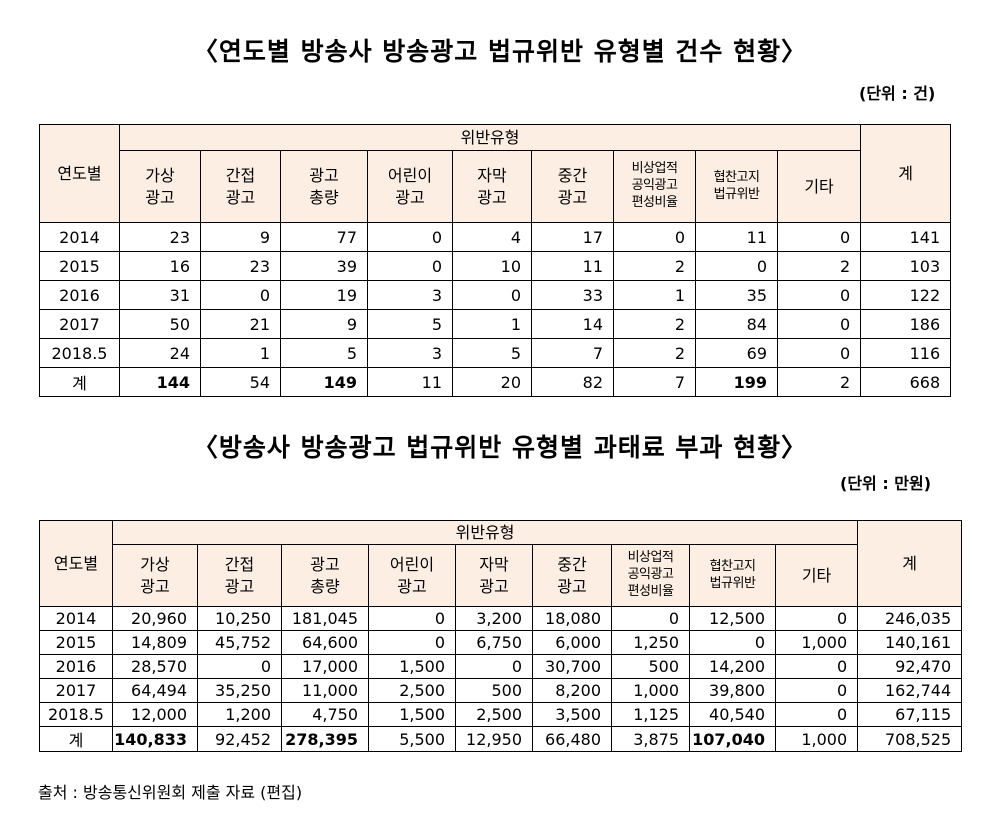 The height and width of the screenshot is (831, 1000). Describe the element at coordinates (732, 618) in the screenshot. I see `value-cell: 12,500` at that location.